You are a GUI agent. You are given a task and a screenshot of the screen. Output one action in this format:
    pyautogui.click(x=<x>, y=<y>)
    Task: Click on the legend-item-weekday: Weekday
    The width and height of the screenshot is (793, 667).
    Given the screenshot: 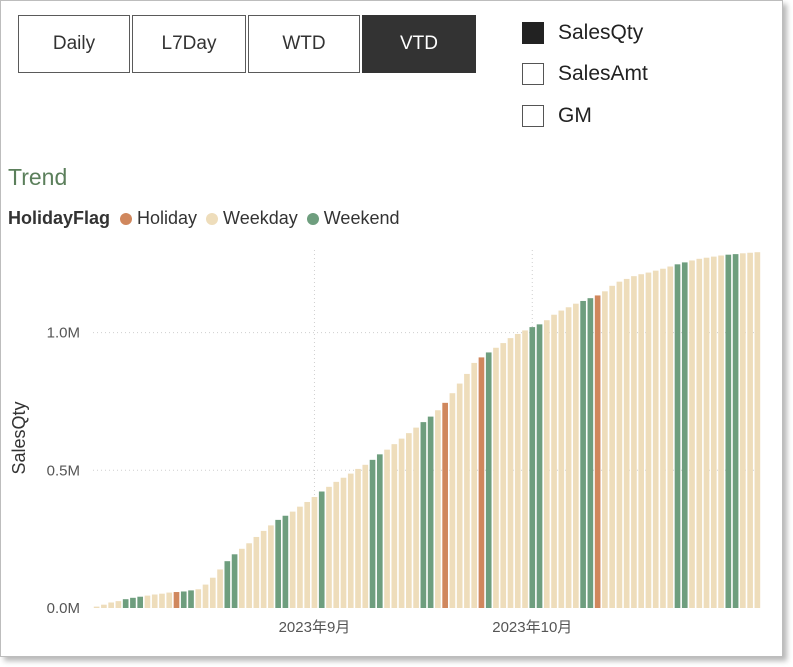 What is the action you would take?
    pyautogui.click(x=252, y=218)
    